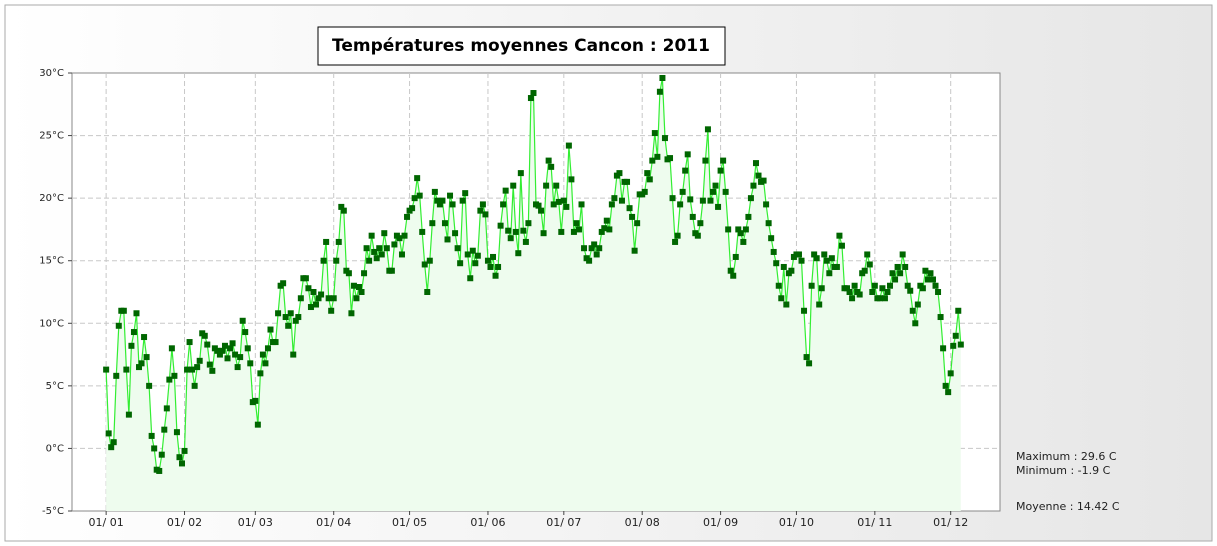 Image resolution: width=1217 pixels, height=546 pixels. I want to click on y-tick-label: 15°C, so click(51, 261).